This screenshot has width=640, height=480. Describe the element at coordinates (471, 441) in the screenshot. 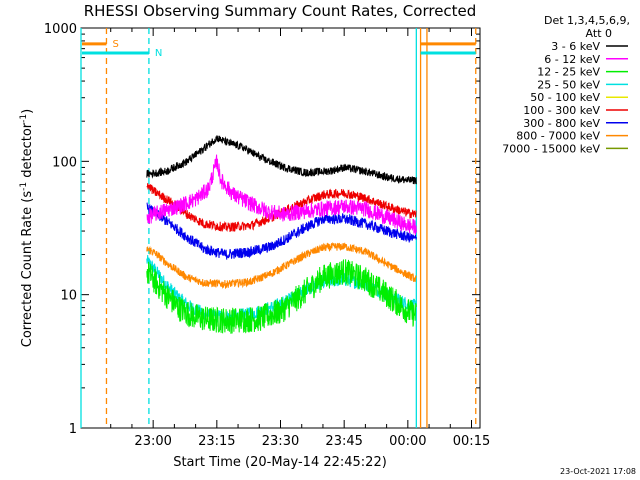

I see `x-tick-label: 00:15` at that location.